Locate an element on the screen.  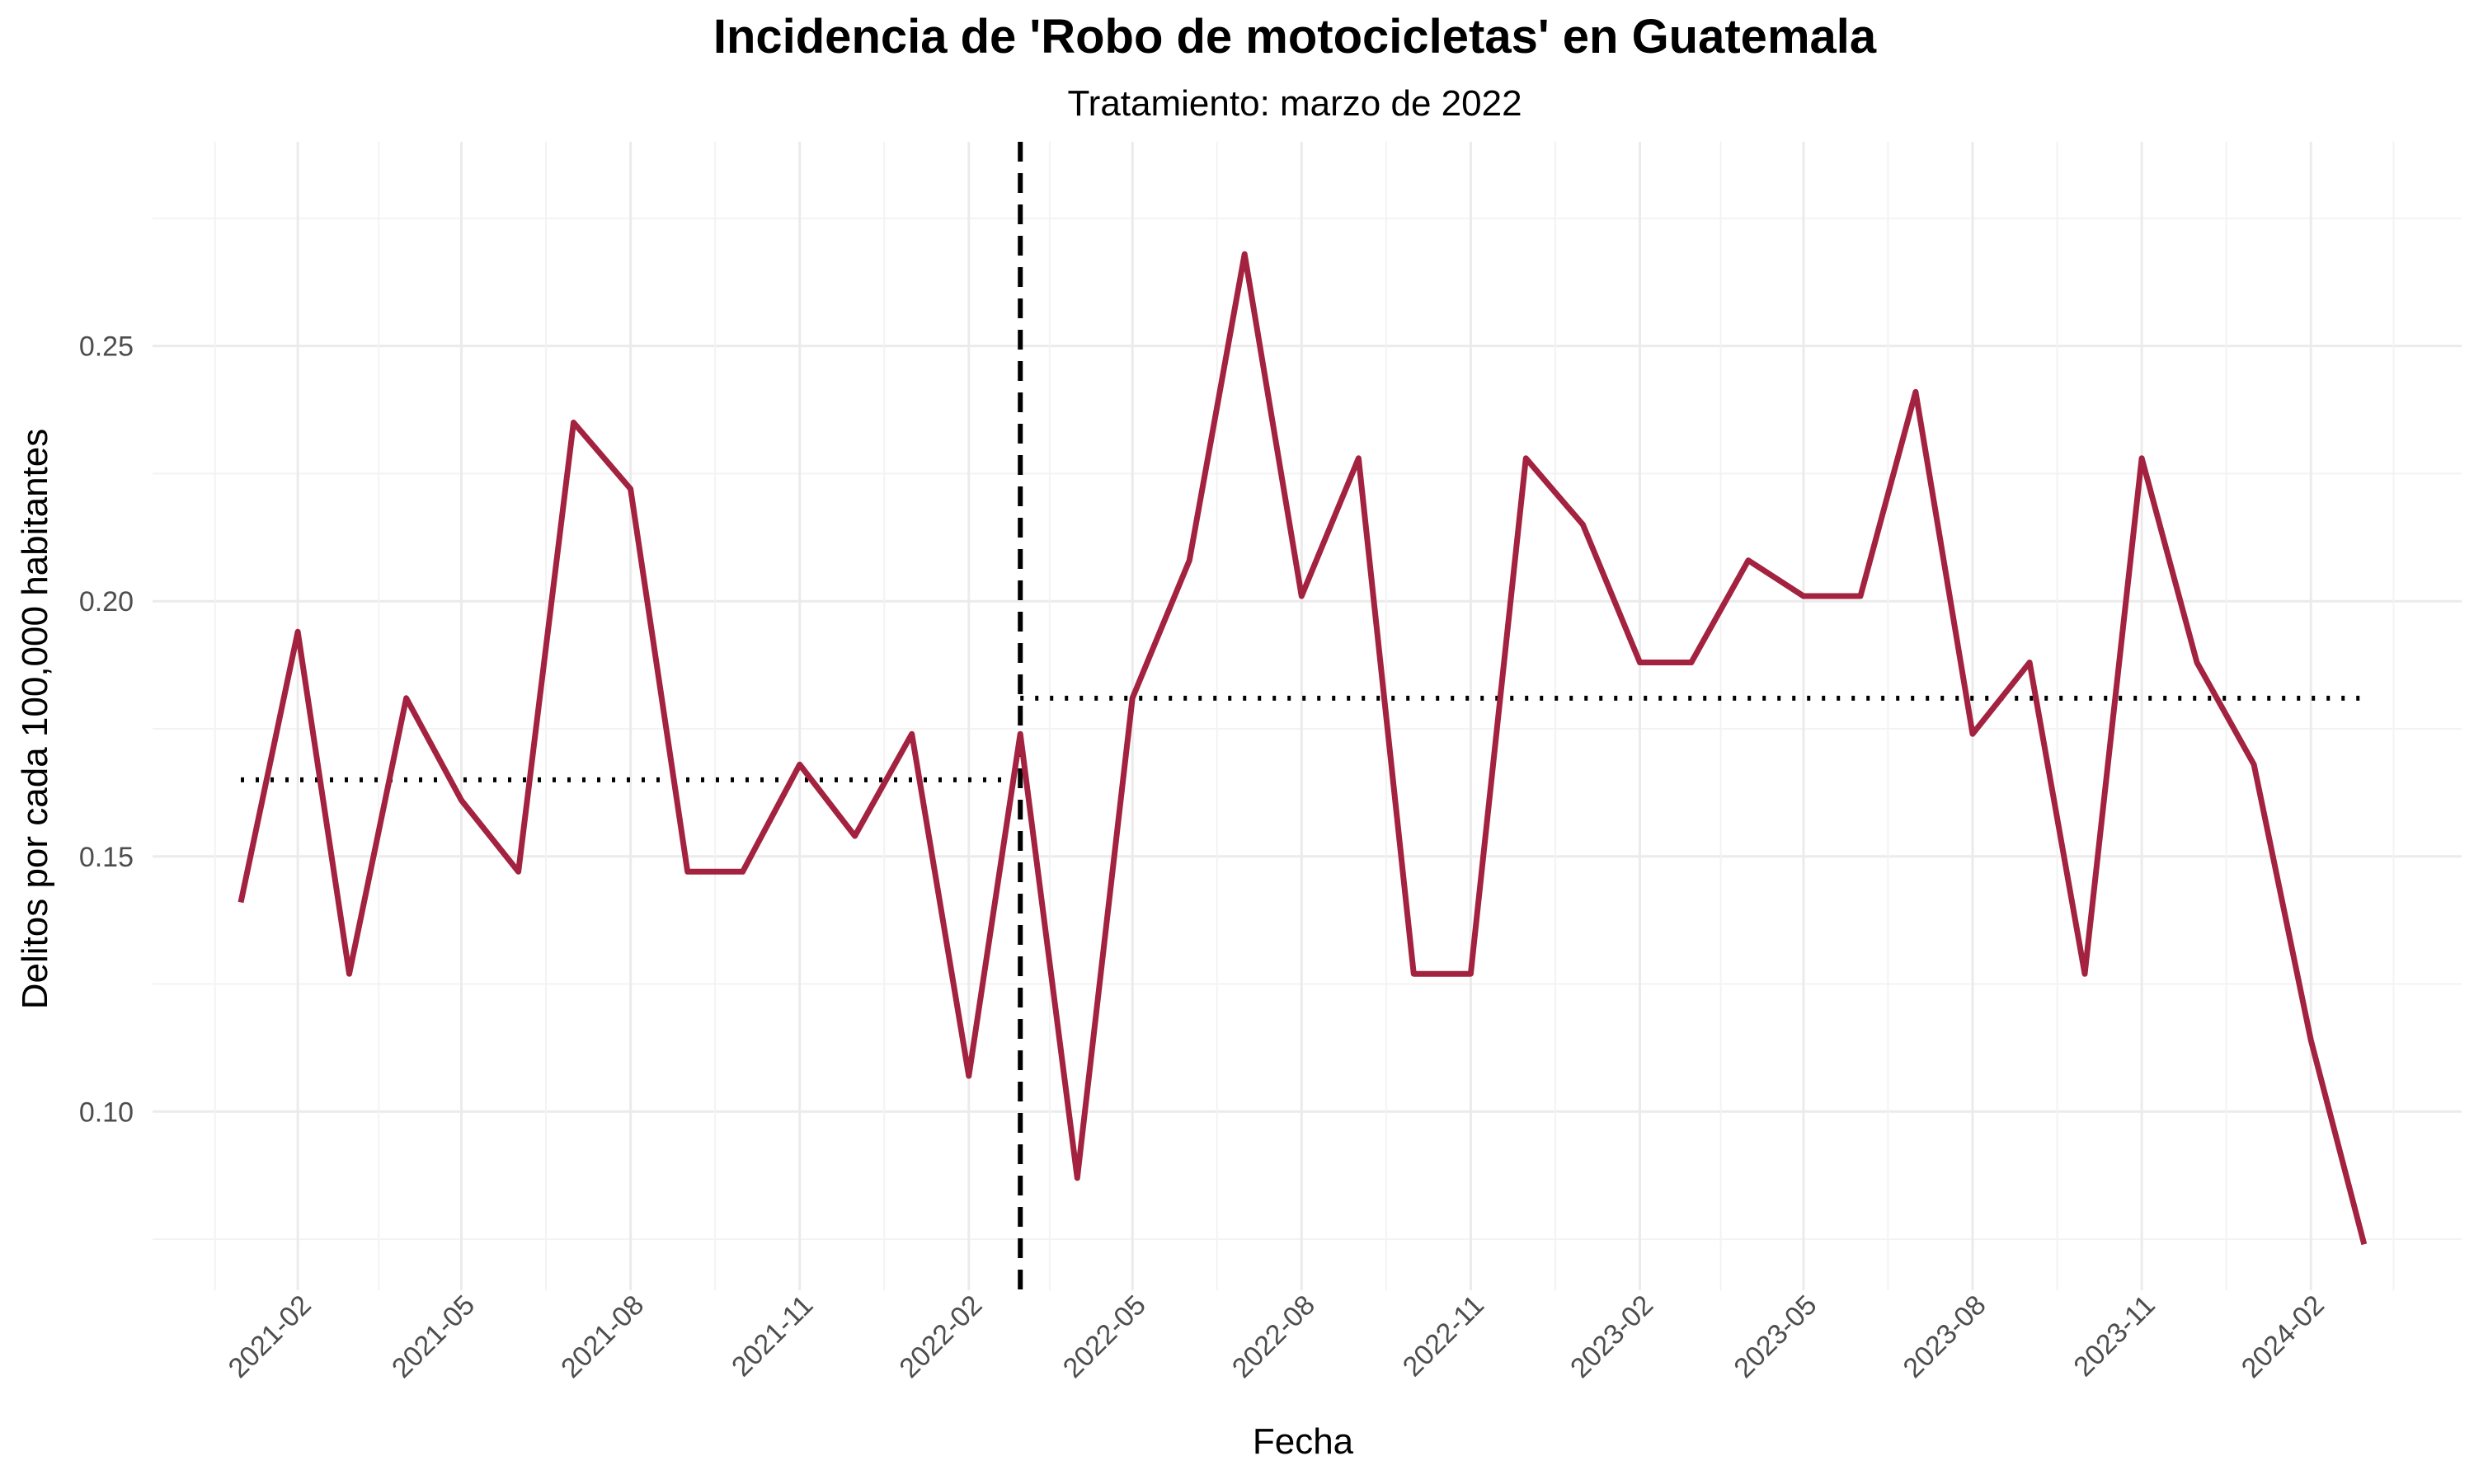
y-tick-label: 0.15 is located at coordinates (106, 858).